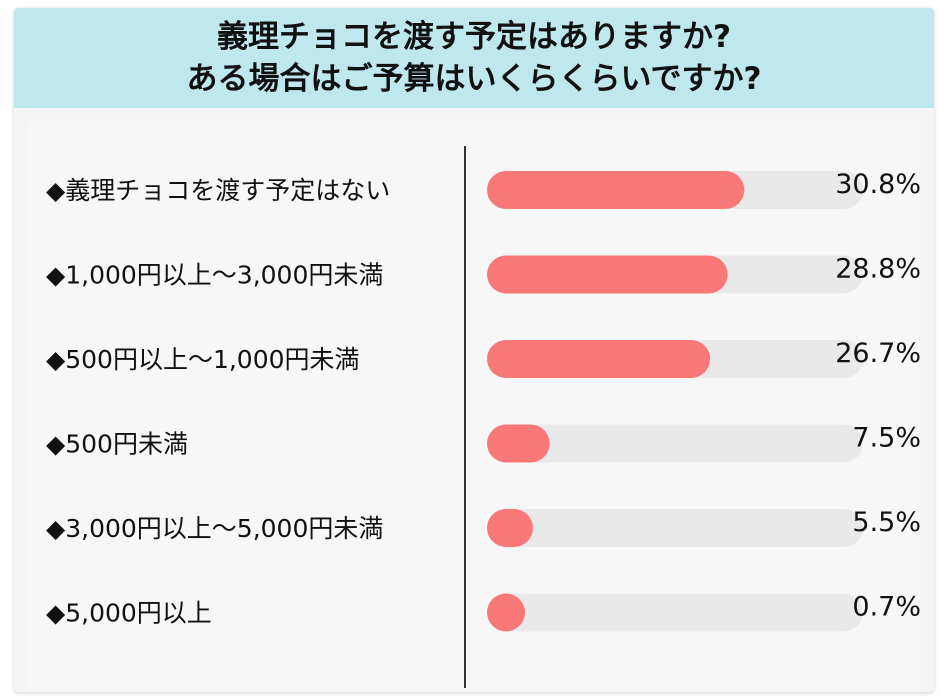 The image size is (941, 698). I want to click on chart-title-line-2: ある場合はご予算はいくらくらいですか?, so click(474, 79).